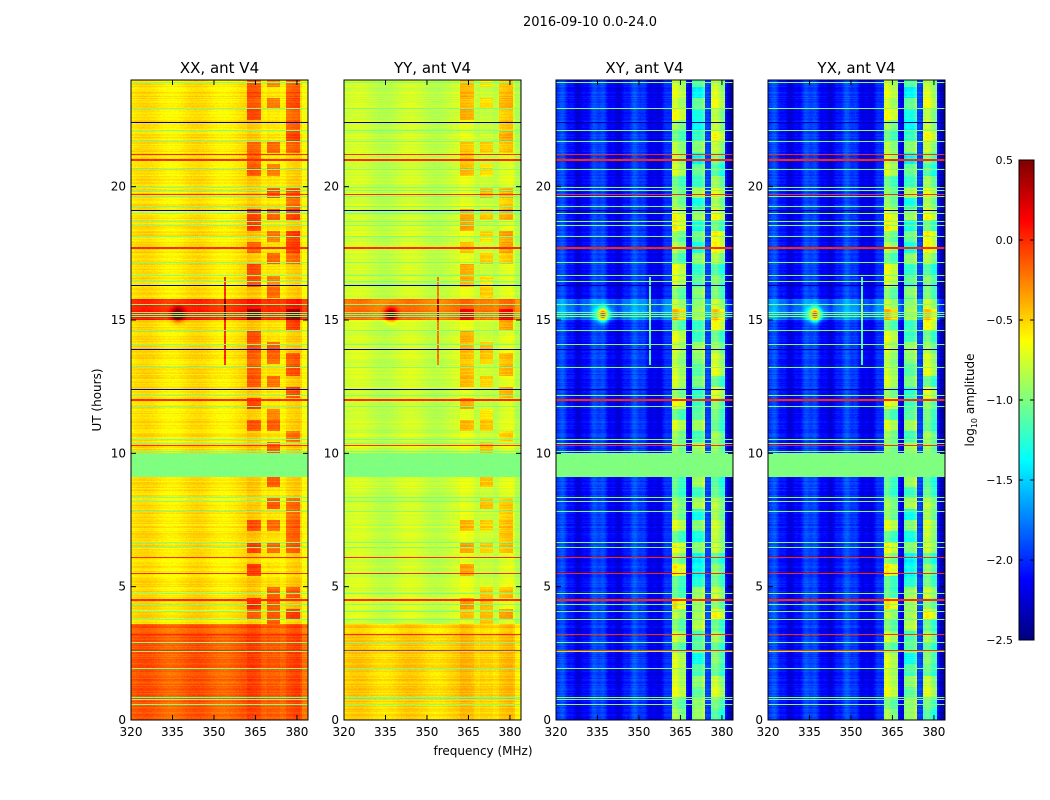  I want to click on colorbar-tick-label: −1.0, so click(999, 400).